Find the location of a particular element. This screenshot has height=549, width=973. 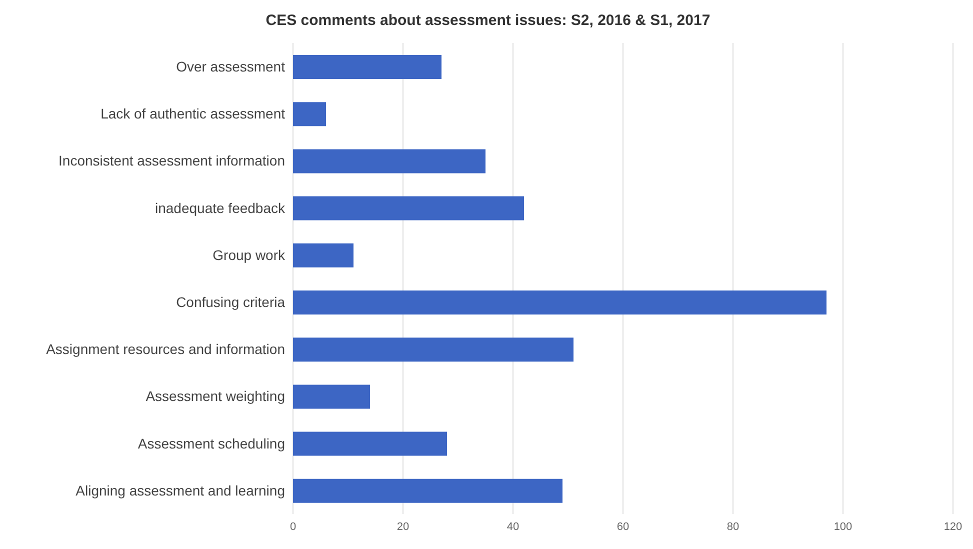

y-tick-label: Assessment weighting is located at coordinates (215, 396).